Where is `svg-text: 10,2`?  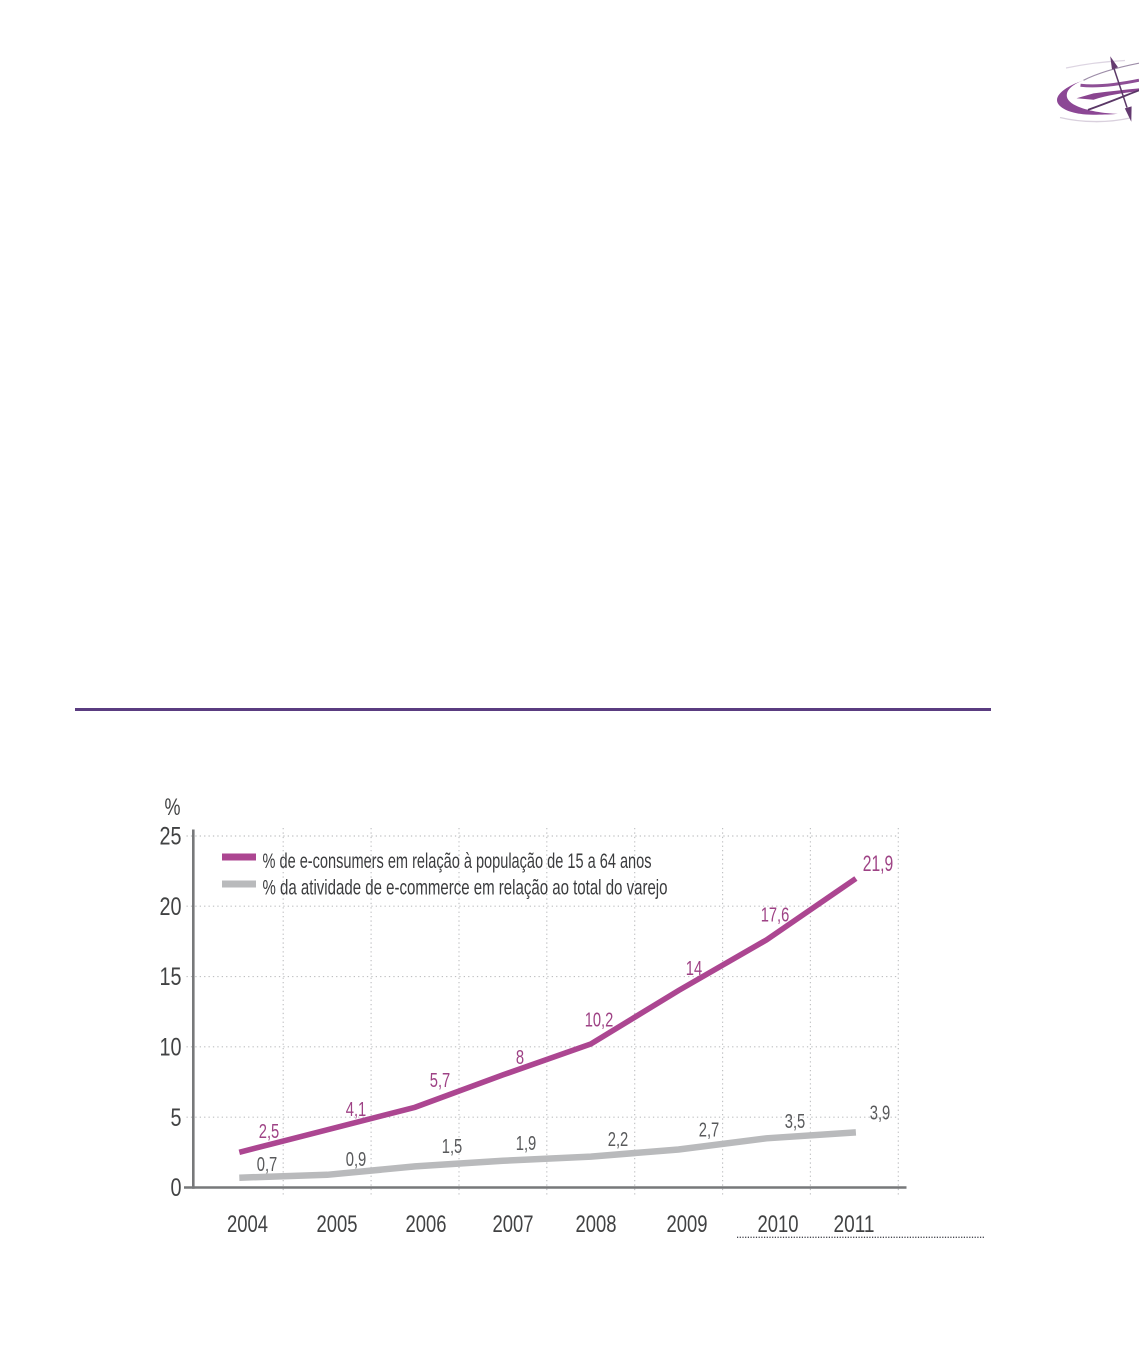 svg-text: 10,2 is located at coordinates (599, 1021).